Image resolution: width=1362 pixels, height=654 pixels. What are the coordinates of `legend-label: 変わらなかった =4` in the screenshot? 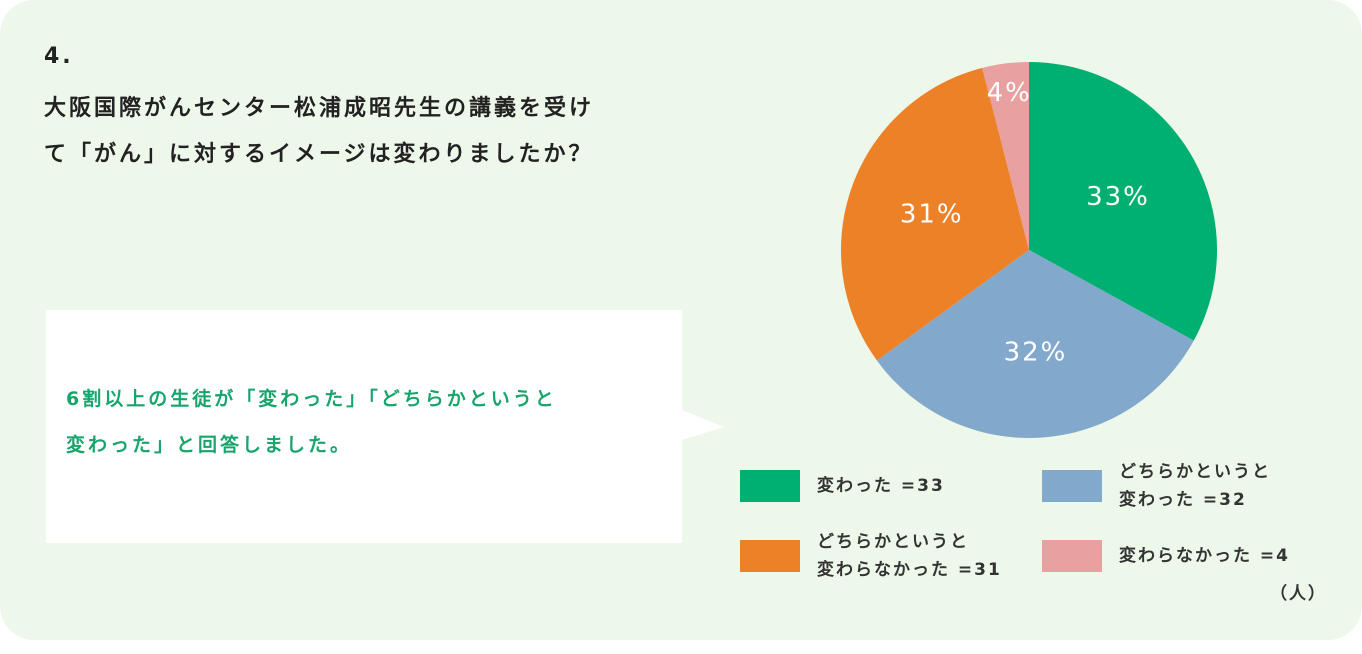 It's located at (1204, 556).